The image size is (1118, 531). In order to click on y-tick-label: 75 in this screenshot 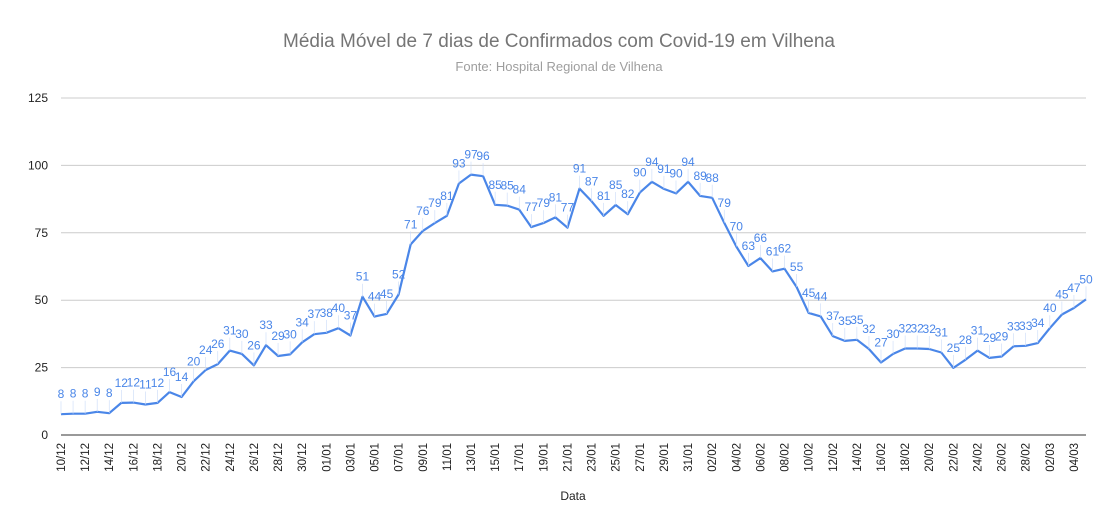, I will do `click(42, 233)`.